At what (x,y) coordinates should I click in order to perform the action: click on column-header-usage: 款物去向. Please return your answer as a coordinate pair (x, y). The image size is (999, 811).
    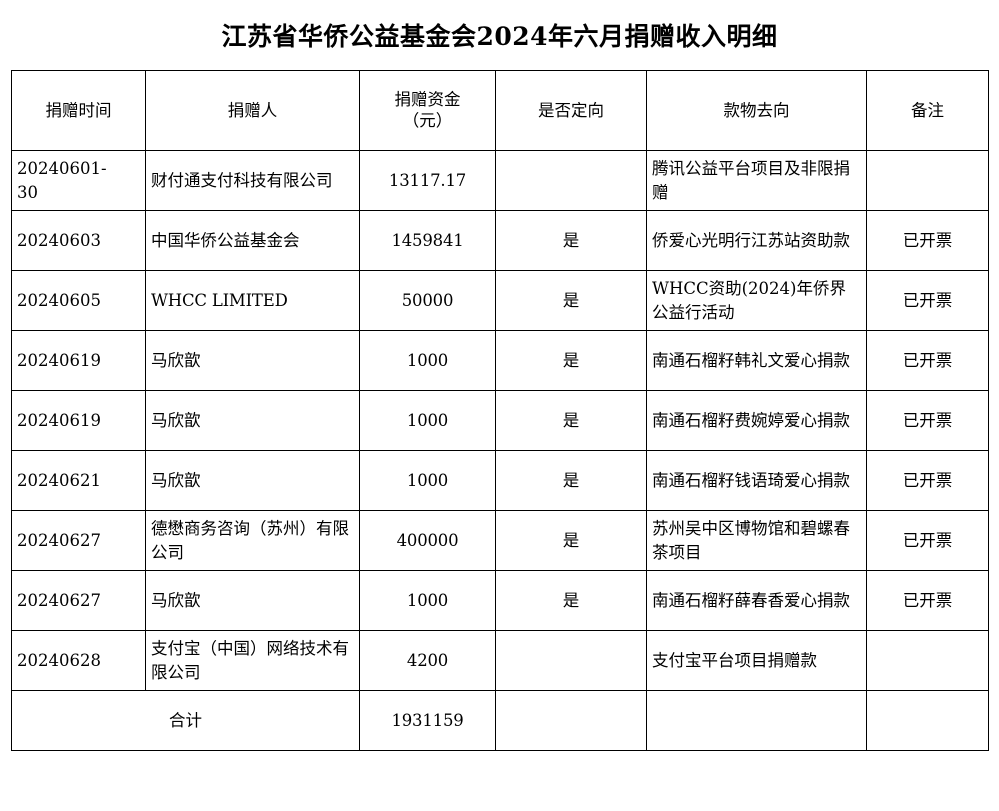
    Looking at the image, I should click on (756, 110).